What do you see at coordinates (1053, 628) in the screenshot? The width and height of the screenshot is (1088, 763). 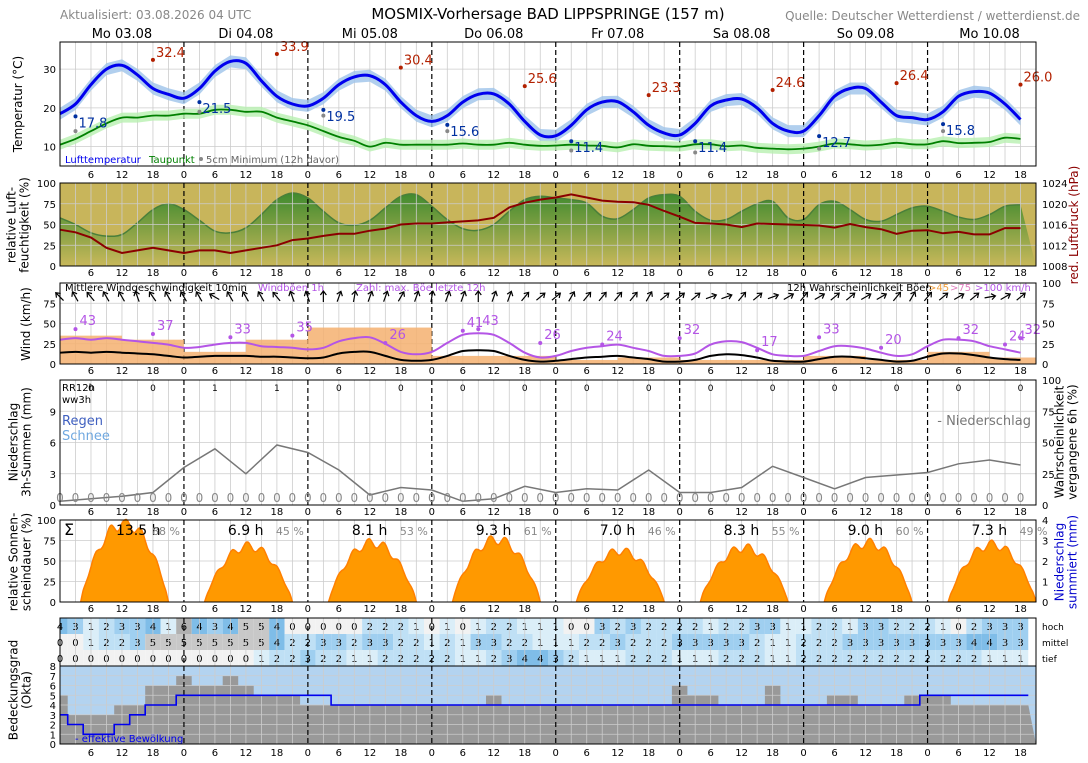 I see `cloud-layer-row-label: hoch` at bounding box center [1053, 628].